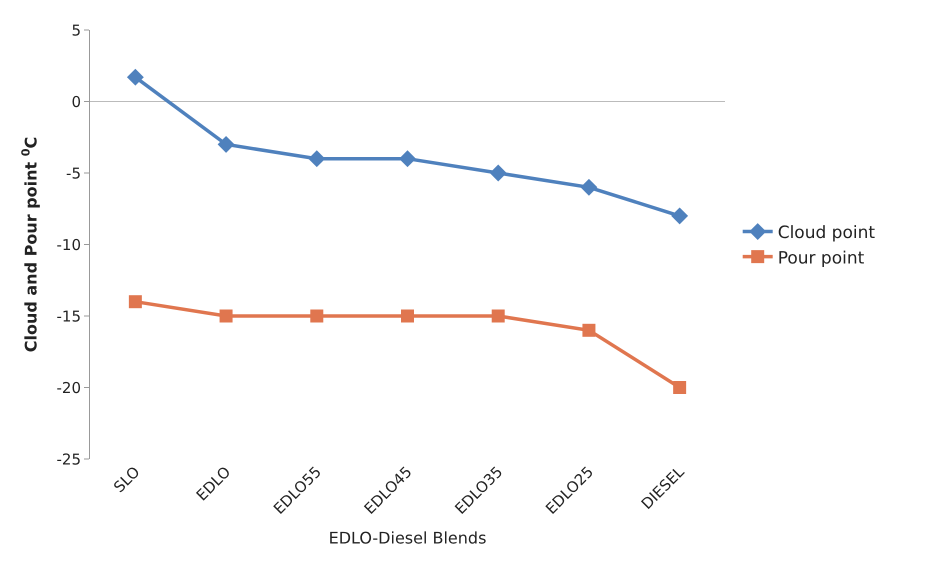 Image resolution: width=925 pixels, height=569 pixels. Describe the element at coordinates (68, 316) in the screenshot. I see `y-tick-label: -15` at that location.